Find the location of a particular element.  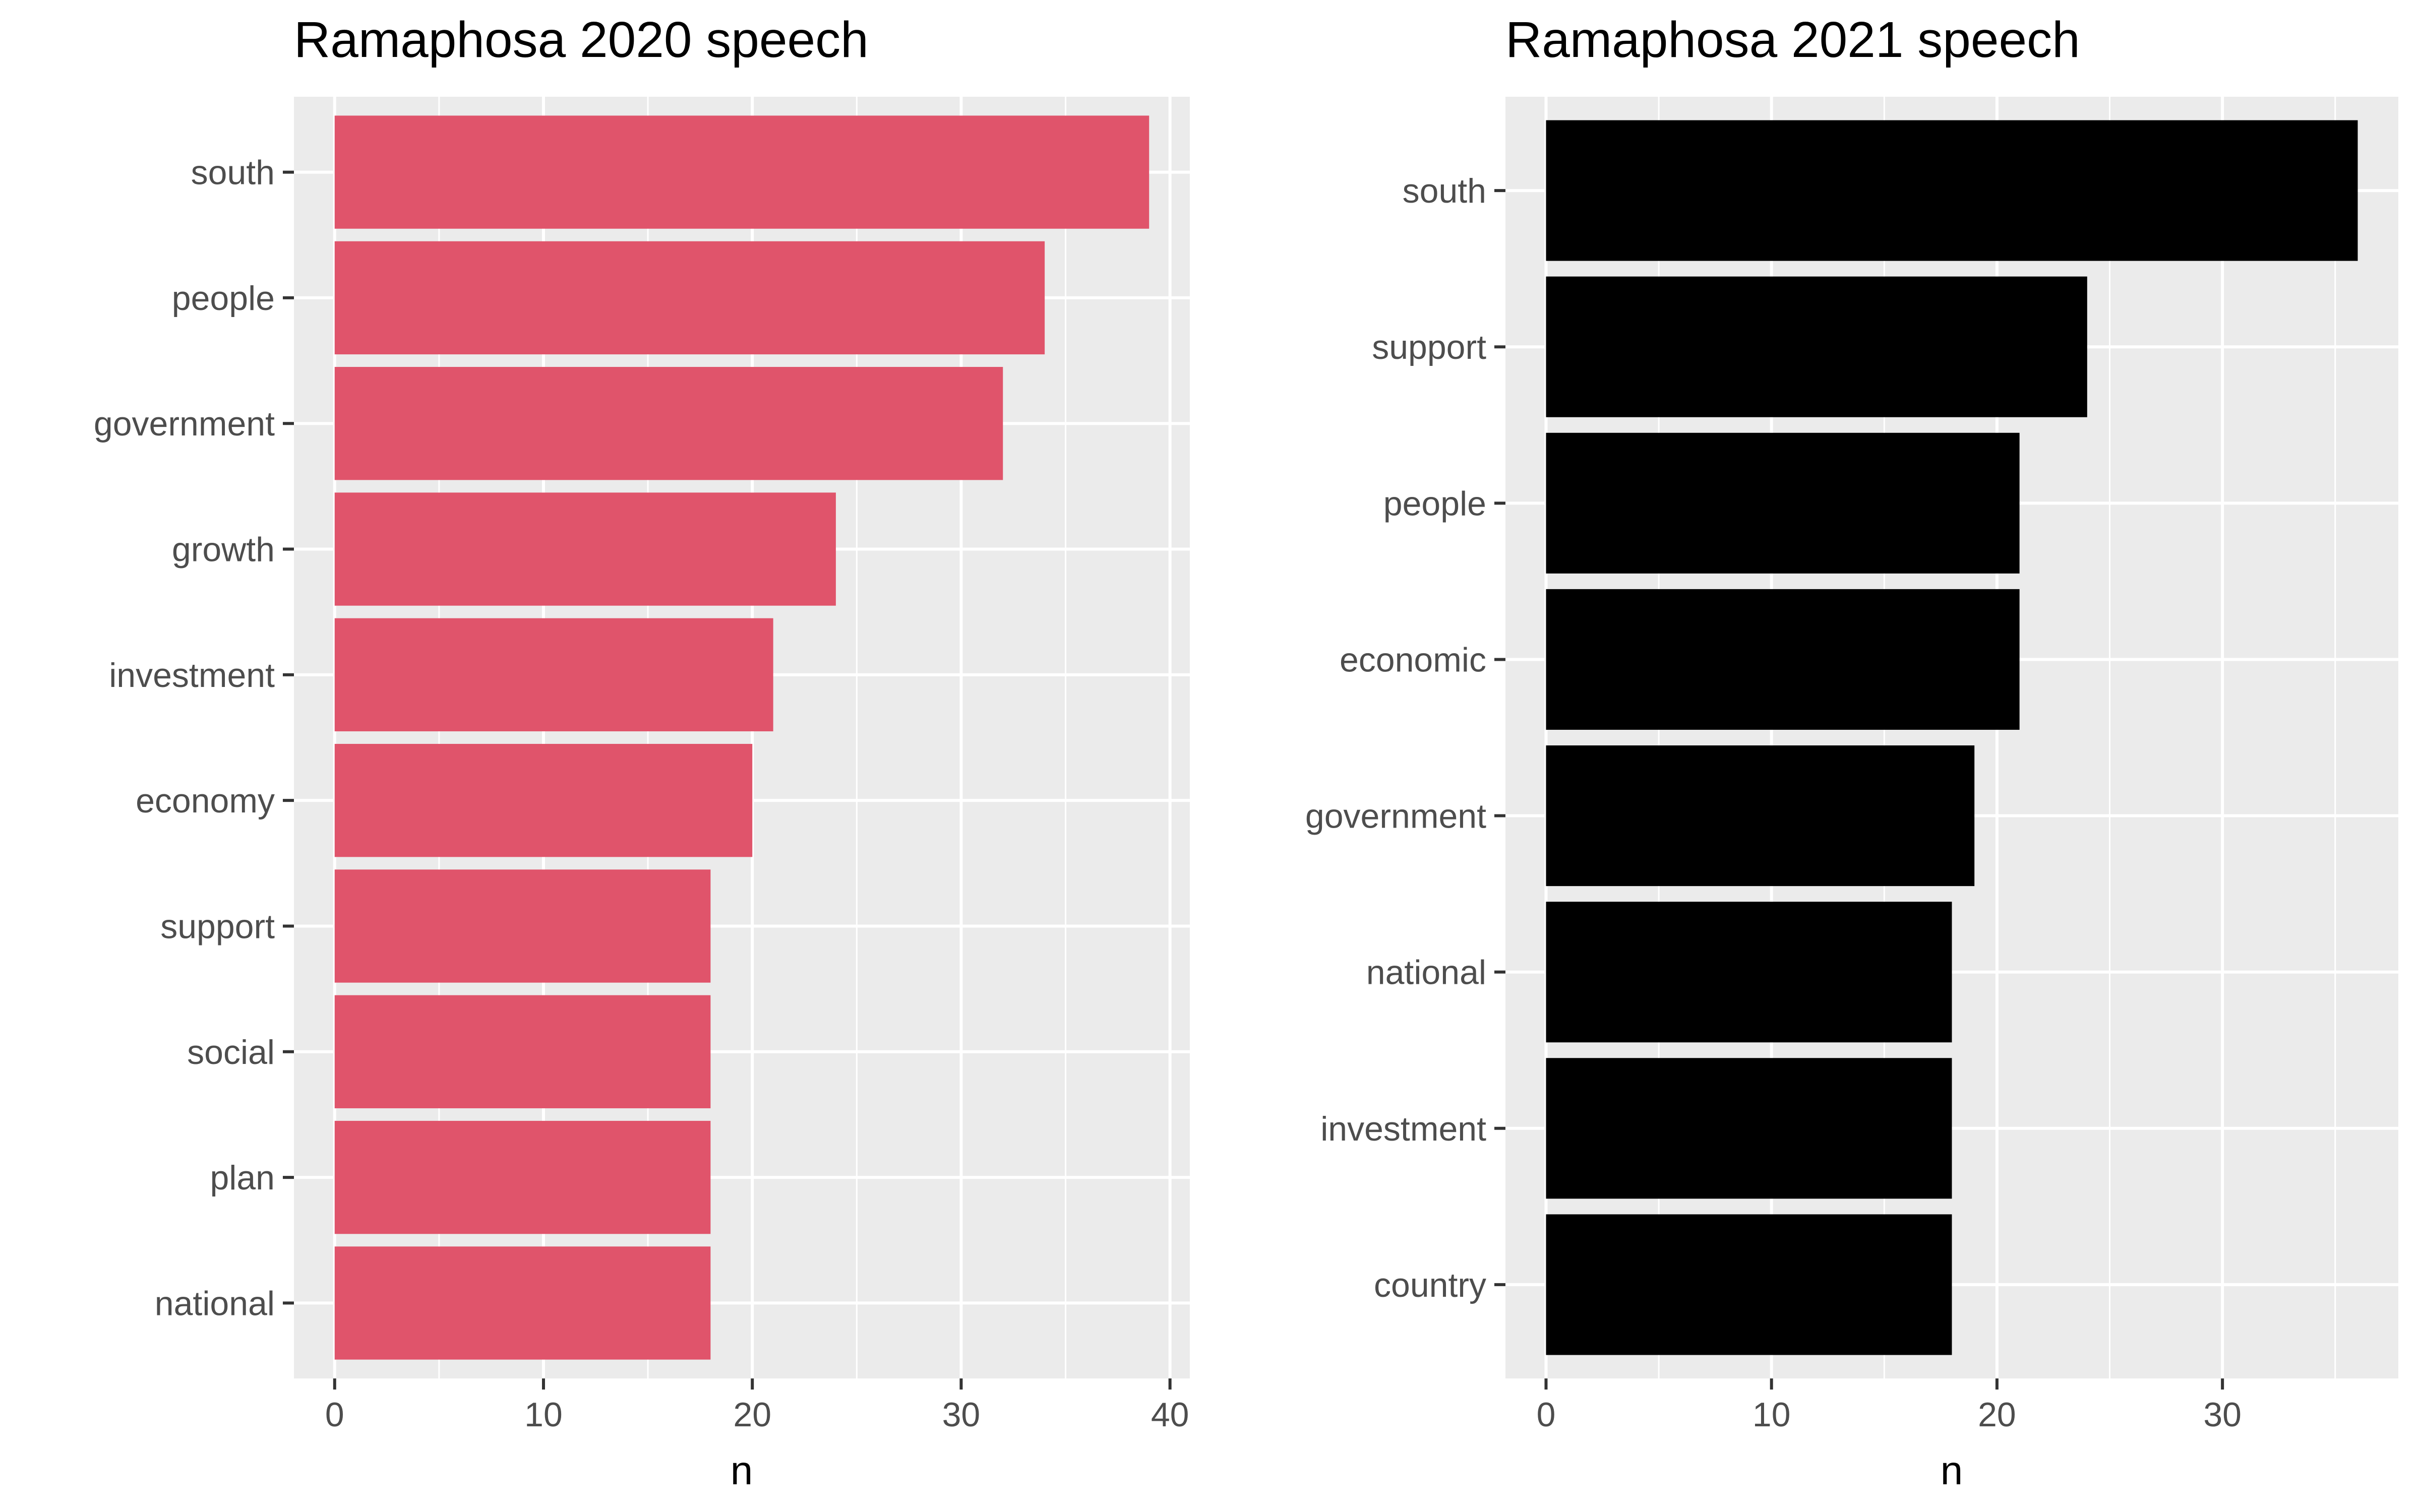

x-axis-label-right: n is located at coordinates (1952, 1470).